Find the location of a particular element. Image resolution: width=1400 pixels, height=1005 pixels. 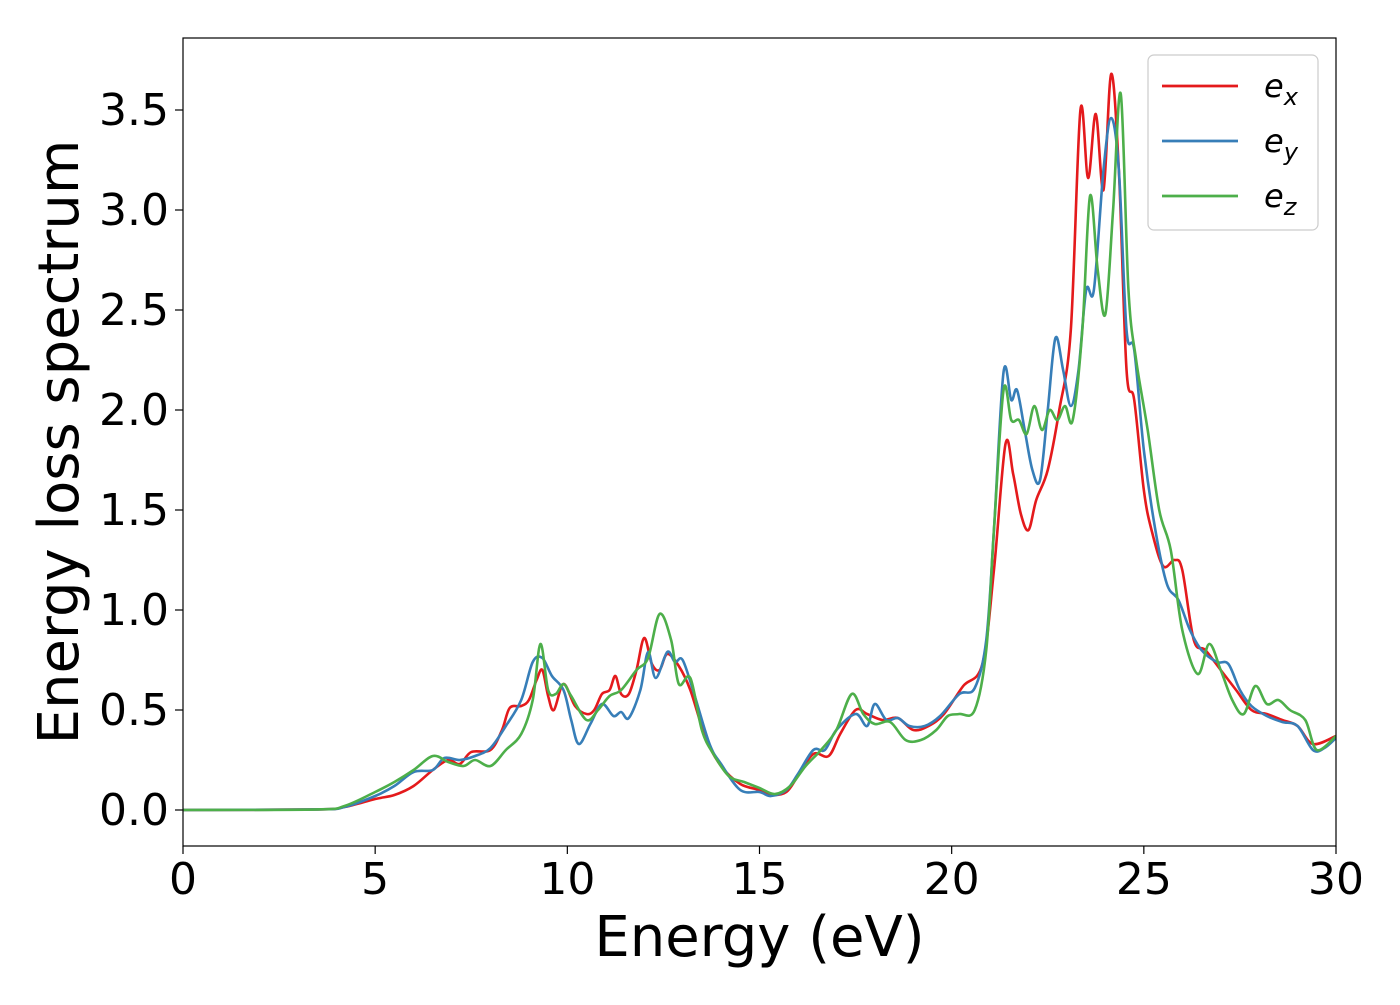

y-tick-label: 2.0 is located at coordinates (134, 410).